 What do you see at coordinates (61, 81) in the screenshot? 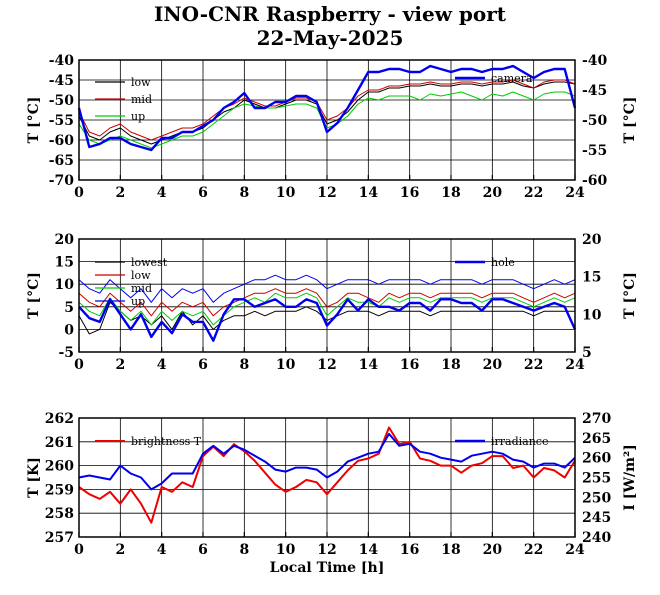
I see `y-tick-label-left: -45` at bounding box center [61, 81].